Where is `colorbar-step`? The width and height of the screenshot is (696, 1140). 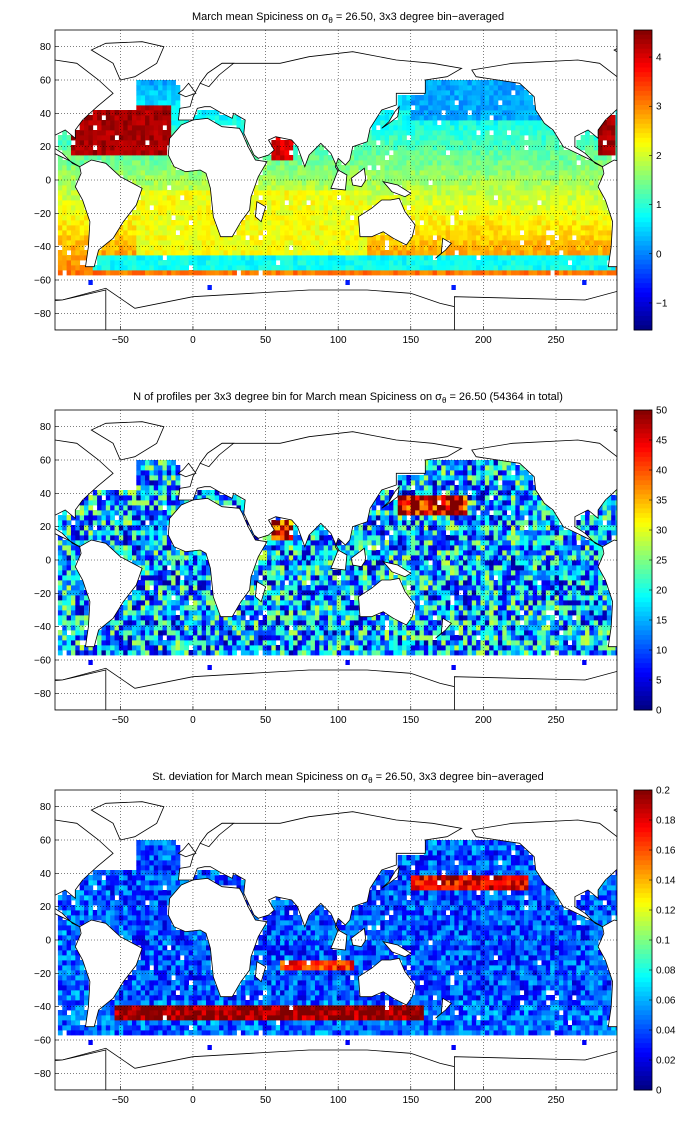 colorbar-step is located at coordinates (643, 215).